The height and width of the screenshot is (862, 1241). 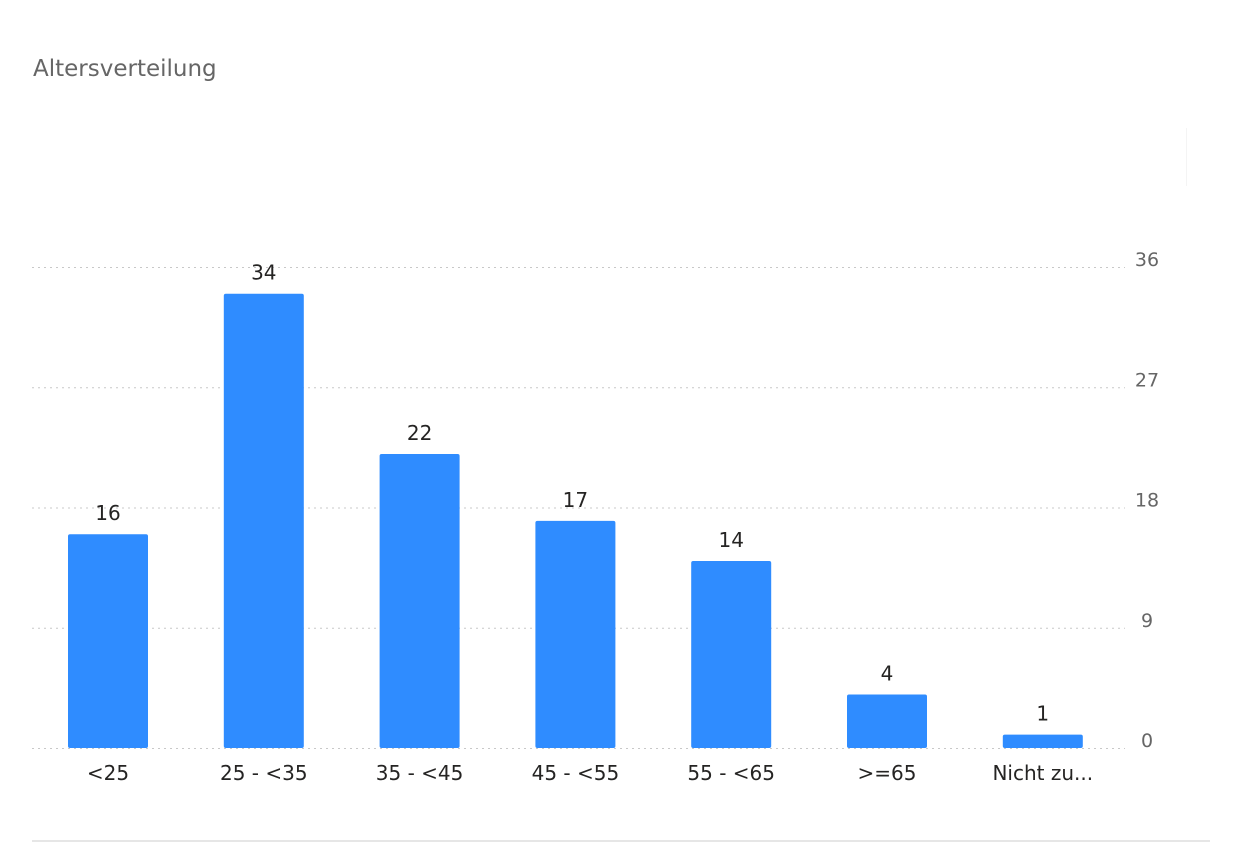 What do you see at coordinates (1147, 260) in the screenshot?
I see `y-tick-label: 36` at bounding box center [1147, 260].